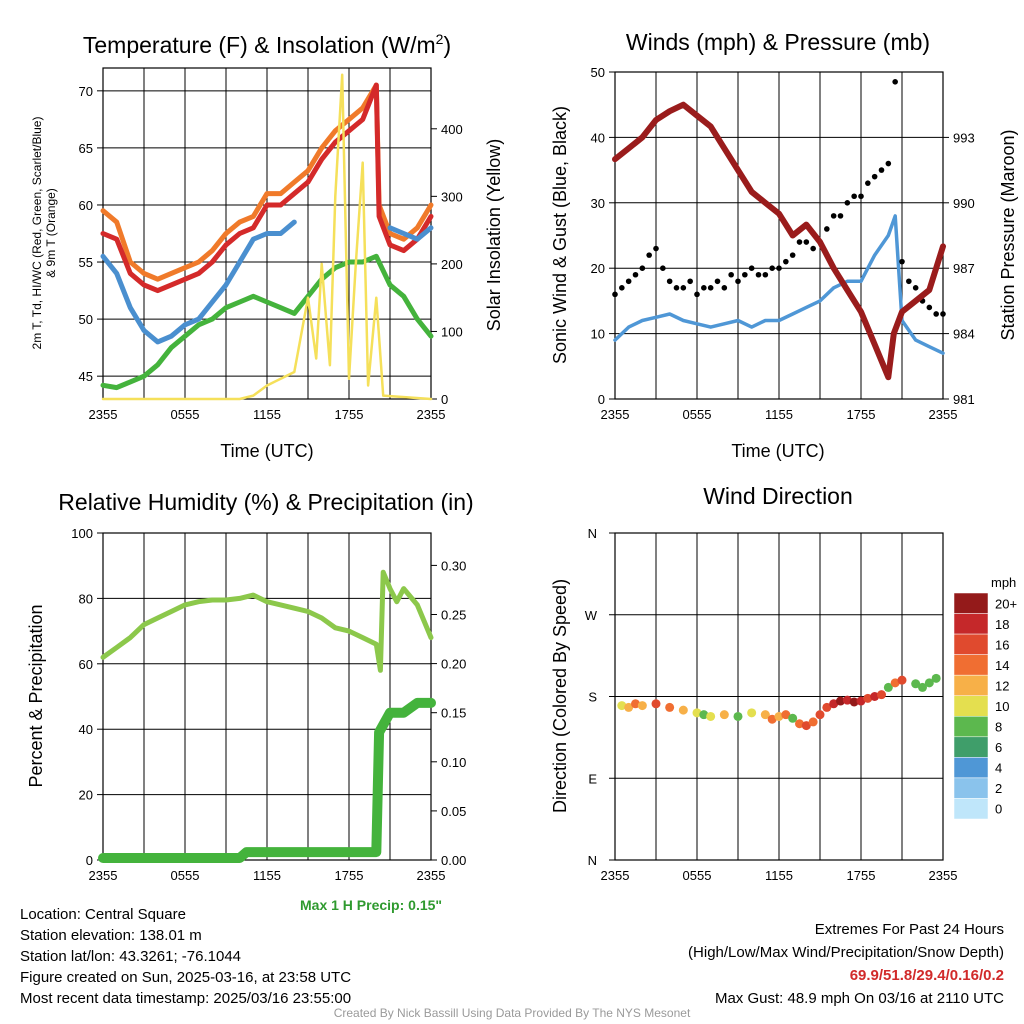 Image resolution: width=1024 pixels, height=1024 pixels. What do you see at coordinates (453, 713) in the screenshot?
I see `precip-y-tick-label: 0.15` at bounding box center [453, 713].